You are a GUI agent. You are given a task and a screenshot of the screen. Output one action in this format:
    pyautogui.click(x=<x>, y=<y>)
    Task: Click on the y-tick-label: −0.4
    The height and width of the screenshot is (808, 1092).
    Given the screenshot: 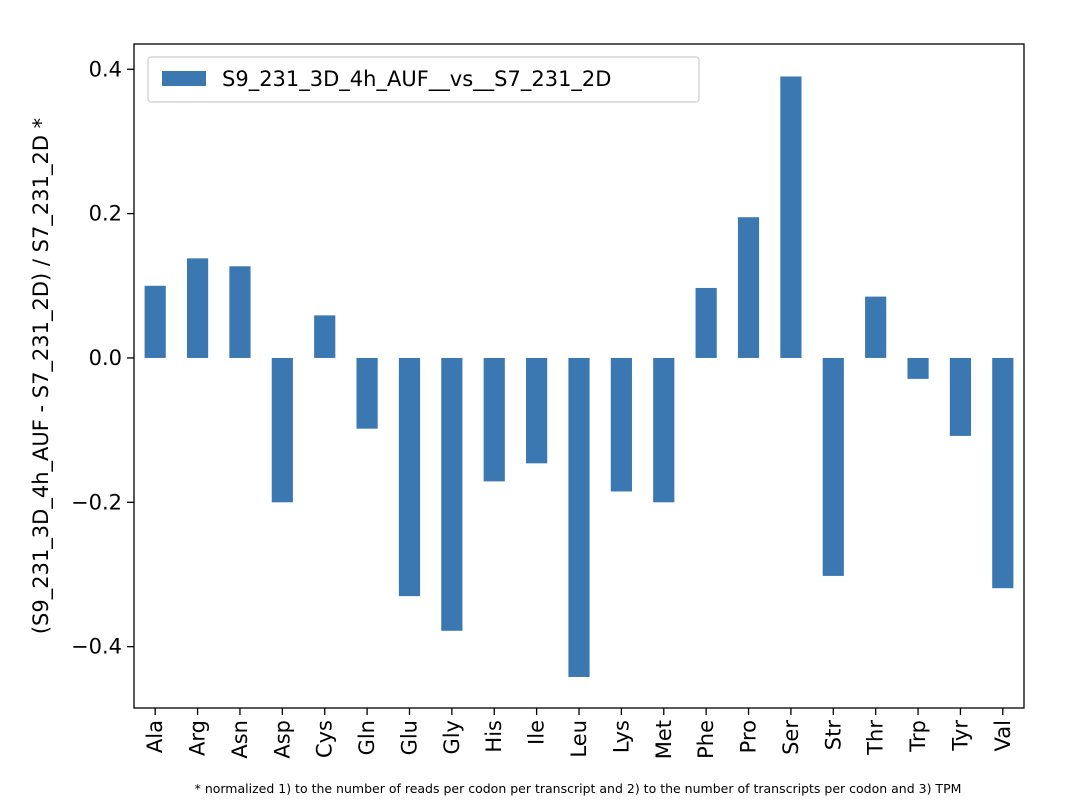 What is the action you would take?
    pyautogui.click(x=96, y=647)
    